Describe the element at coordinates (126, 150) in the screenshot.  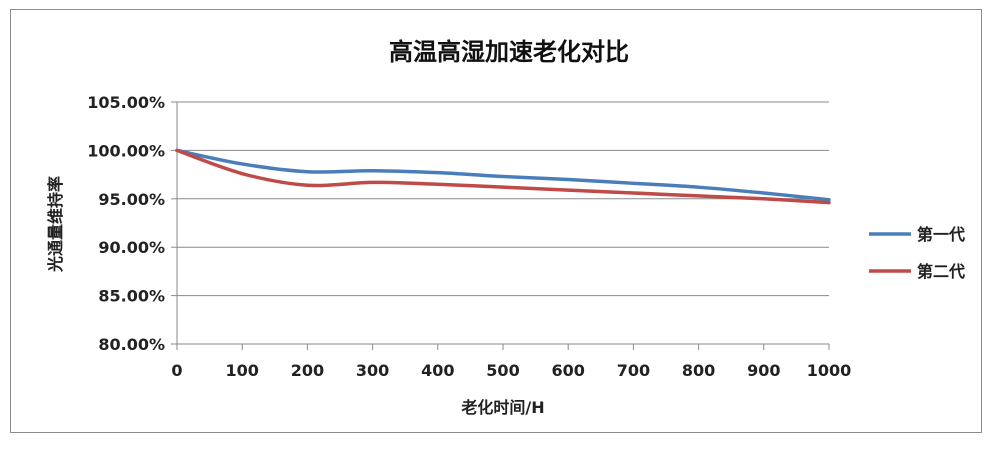
I see `y-tick-label: 100.00%` at that location.